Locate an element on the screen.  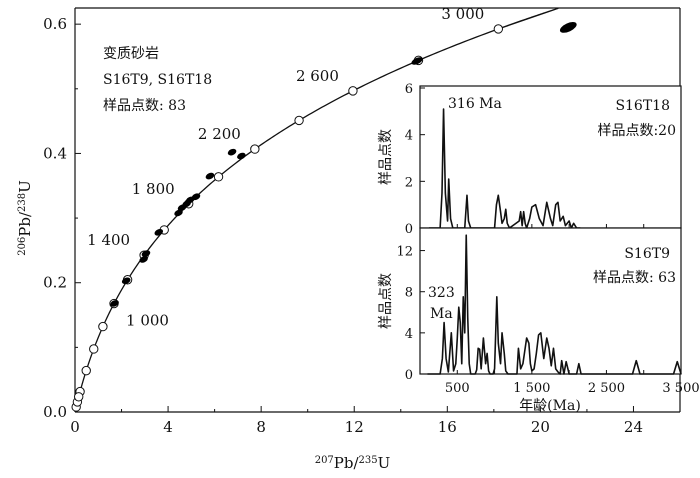
x-tick-label: 12 is located at coordinates (354, 427).